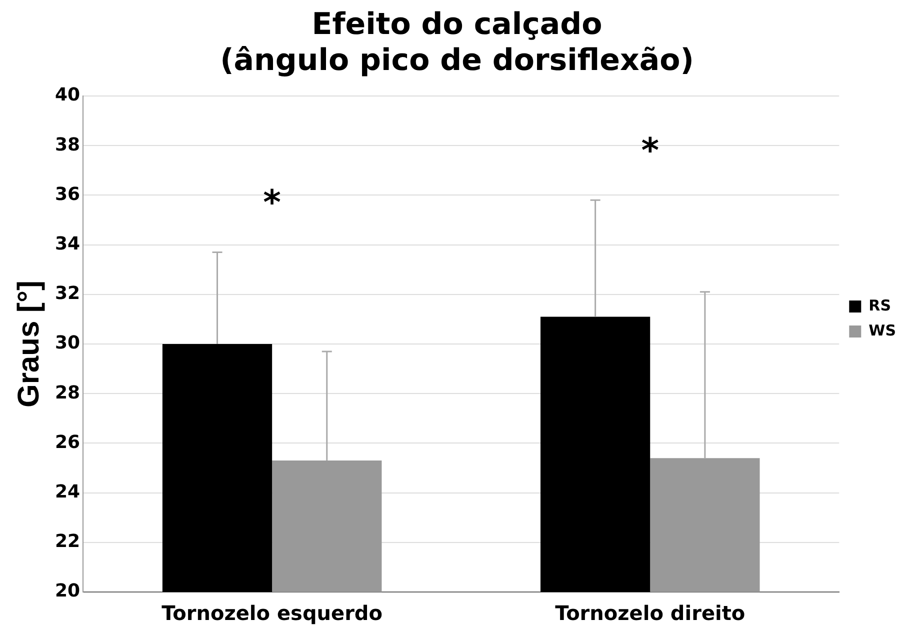 The image size is (924, 638). I want to click on y-tick-label: 26, so click(67, 442).